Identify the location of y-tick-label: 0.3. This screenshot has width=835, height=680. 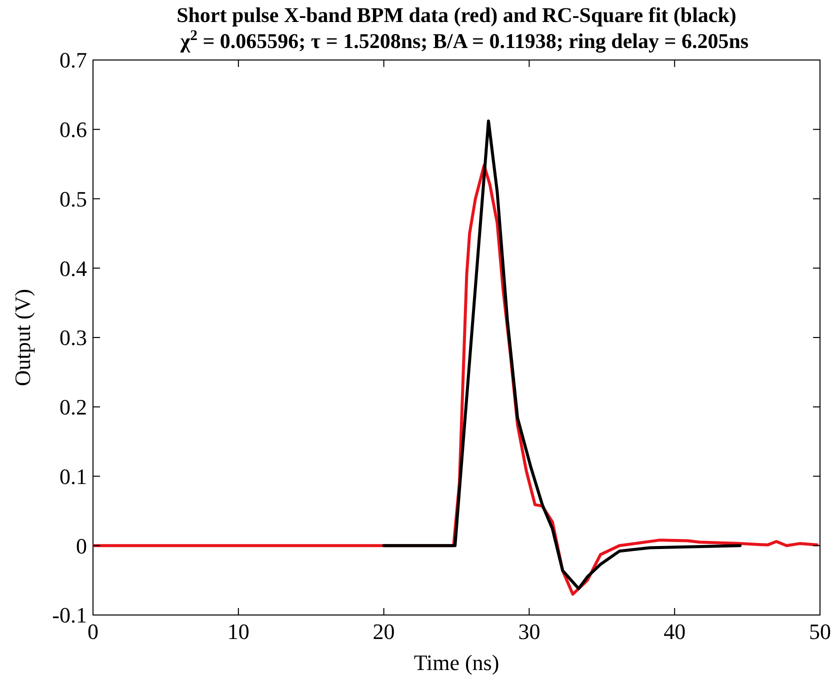
(73, 337).